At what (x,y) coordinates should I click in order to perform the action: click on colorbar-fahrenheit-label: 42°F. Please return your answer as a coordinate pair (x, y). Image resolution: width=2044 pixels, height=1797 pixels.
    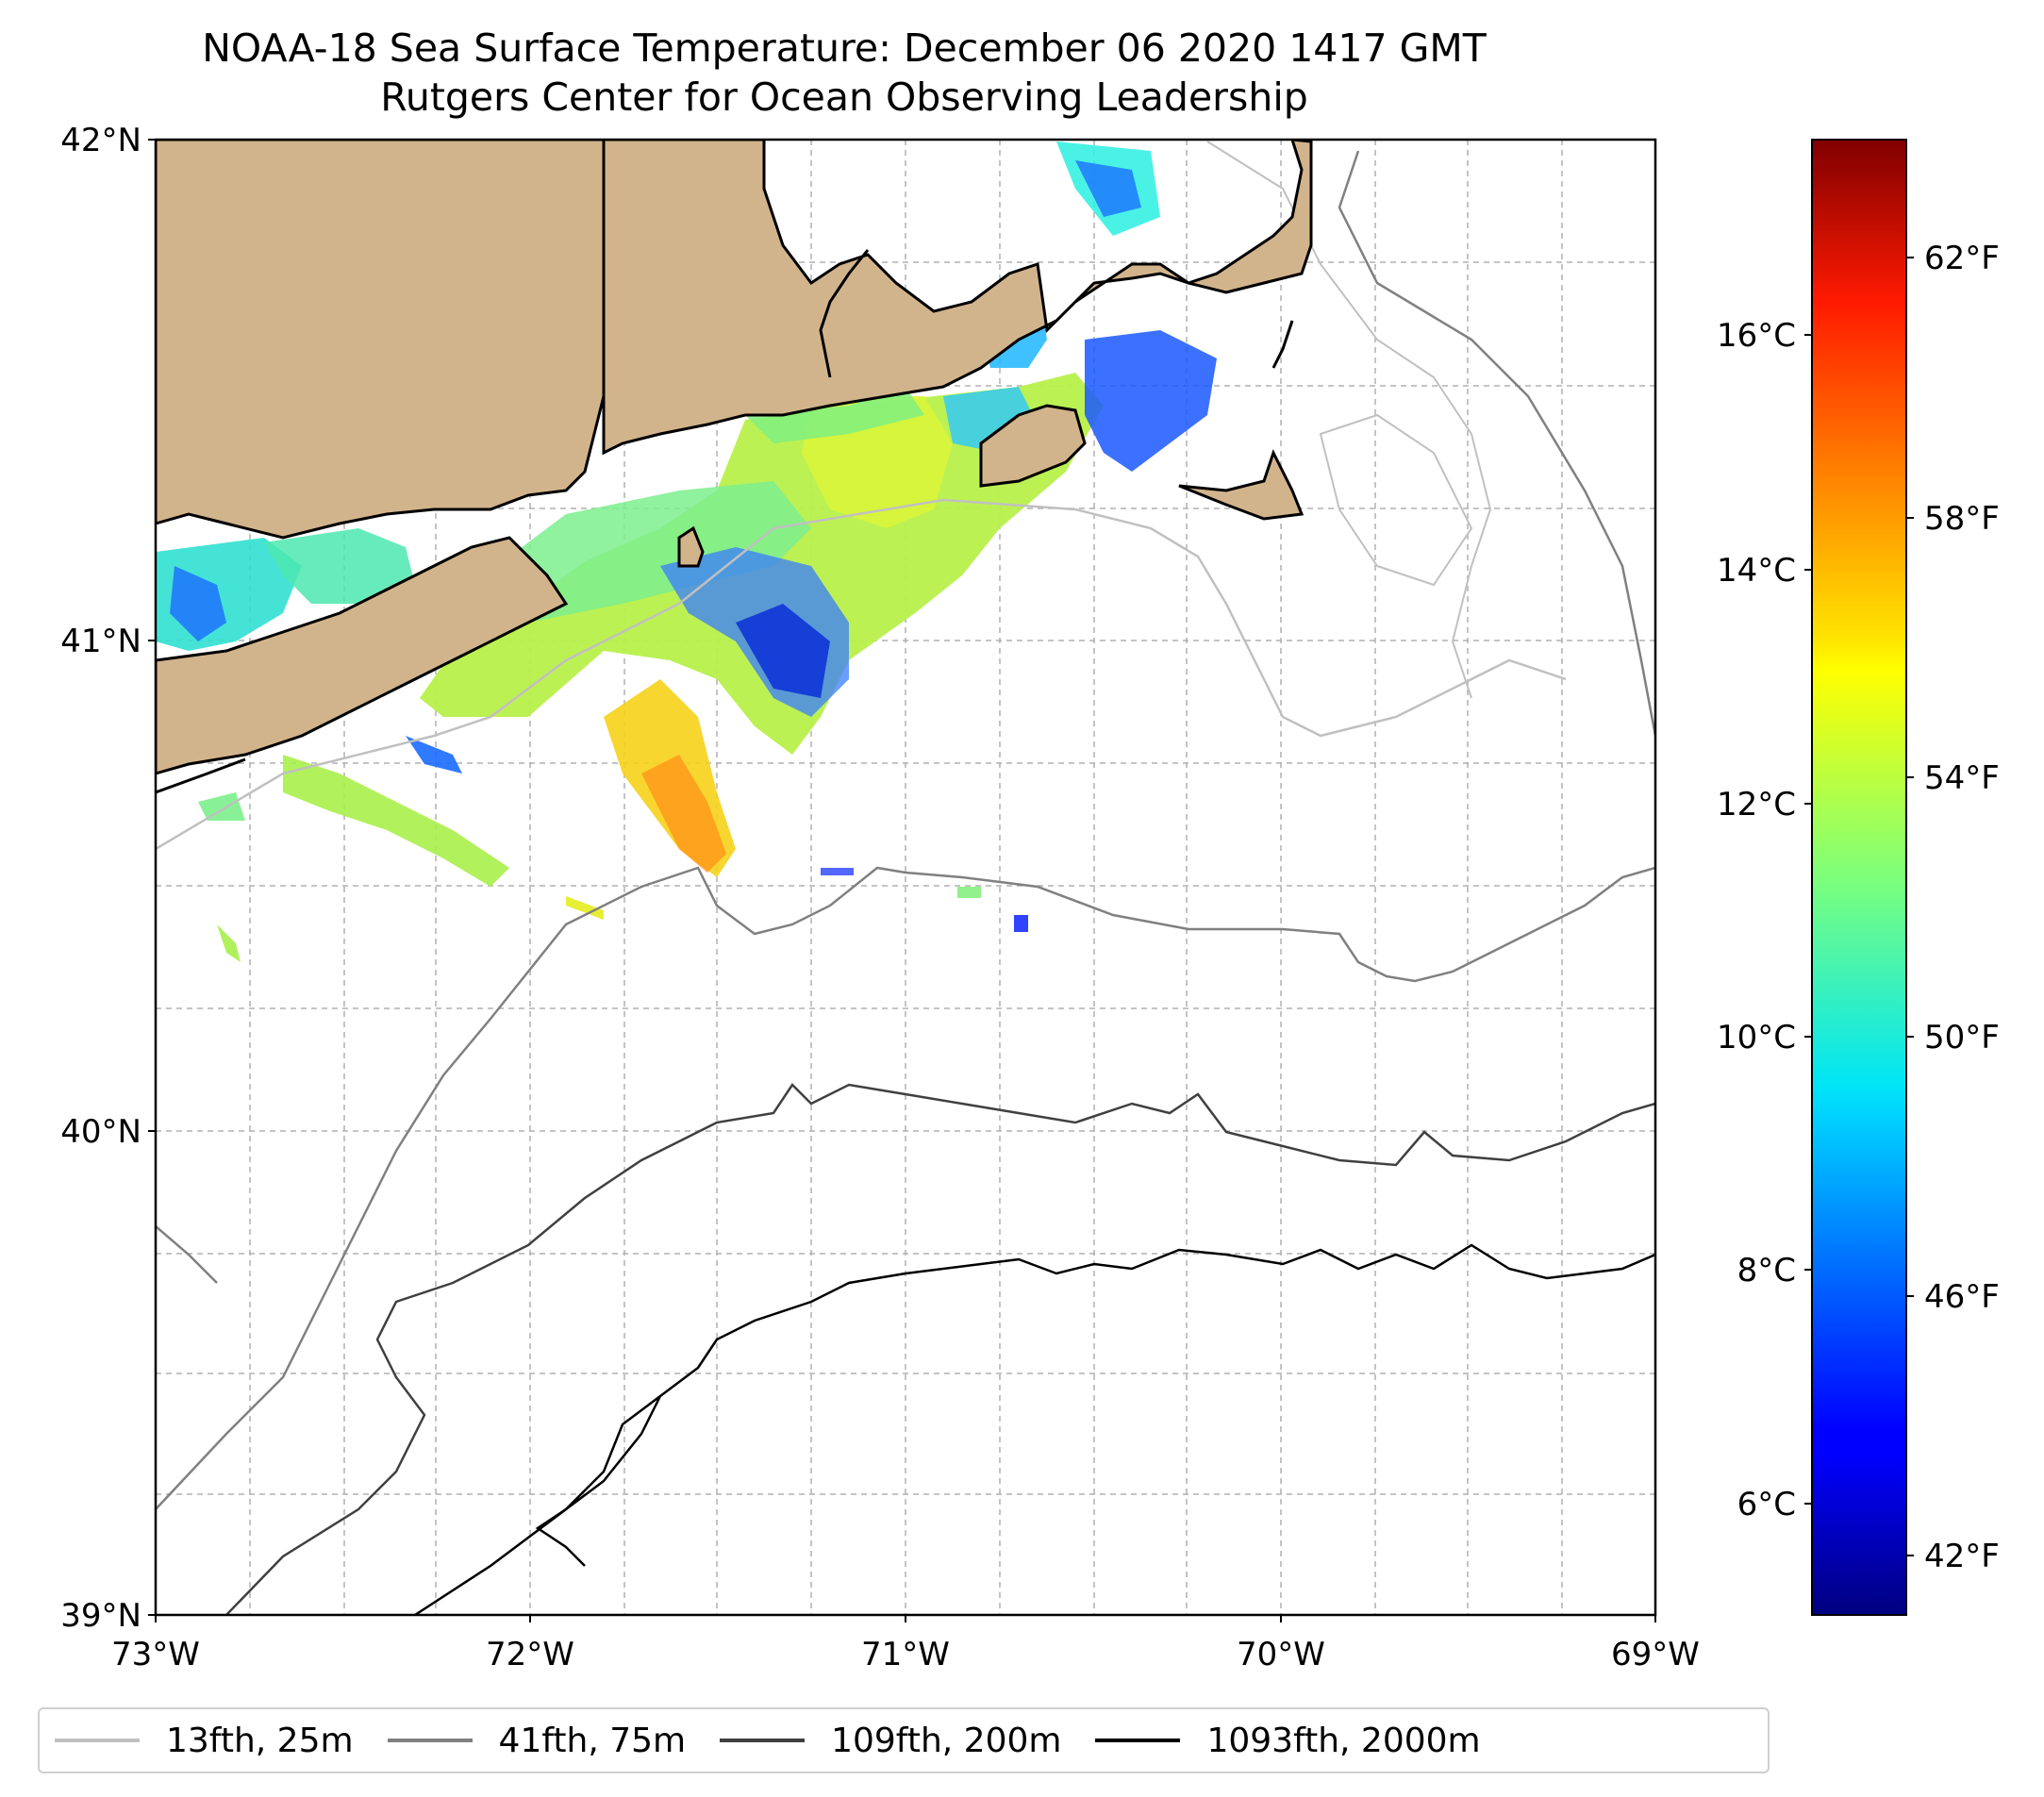
    Looking at the image, I should click on (1962, 1556).